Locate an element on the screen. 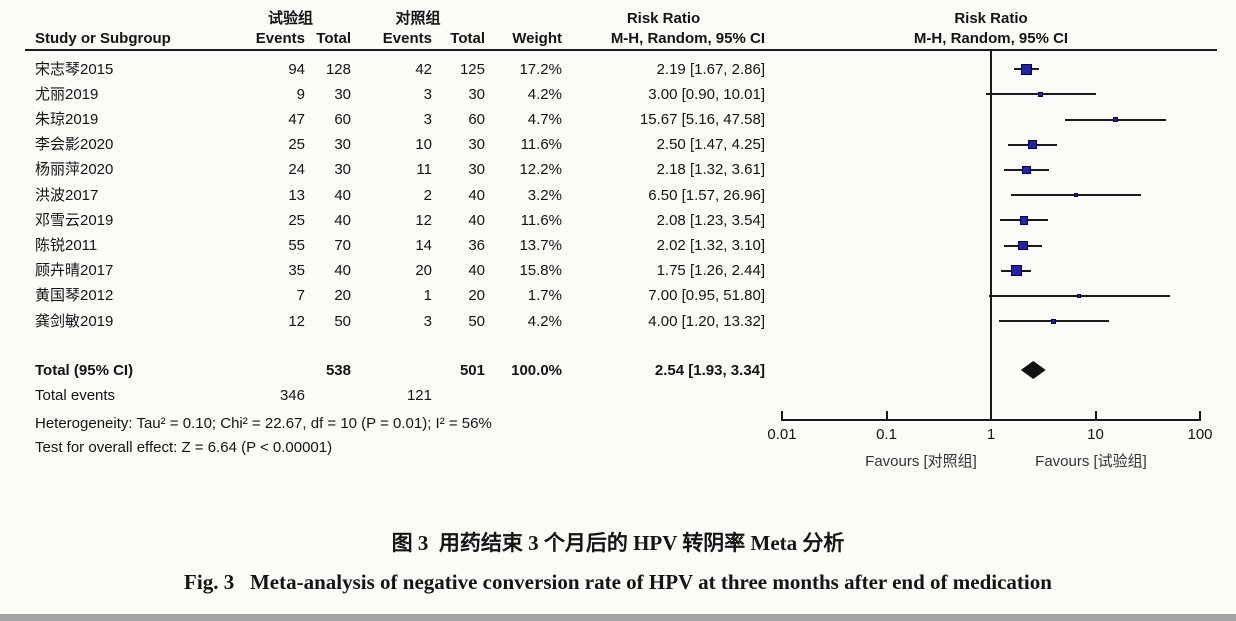 The image size is (1236, 621). total-total2: 501 is located at coordinates (472, 370).